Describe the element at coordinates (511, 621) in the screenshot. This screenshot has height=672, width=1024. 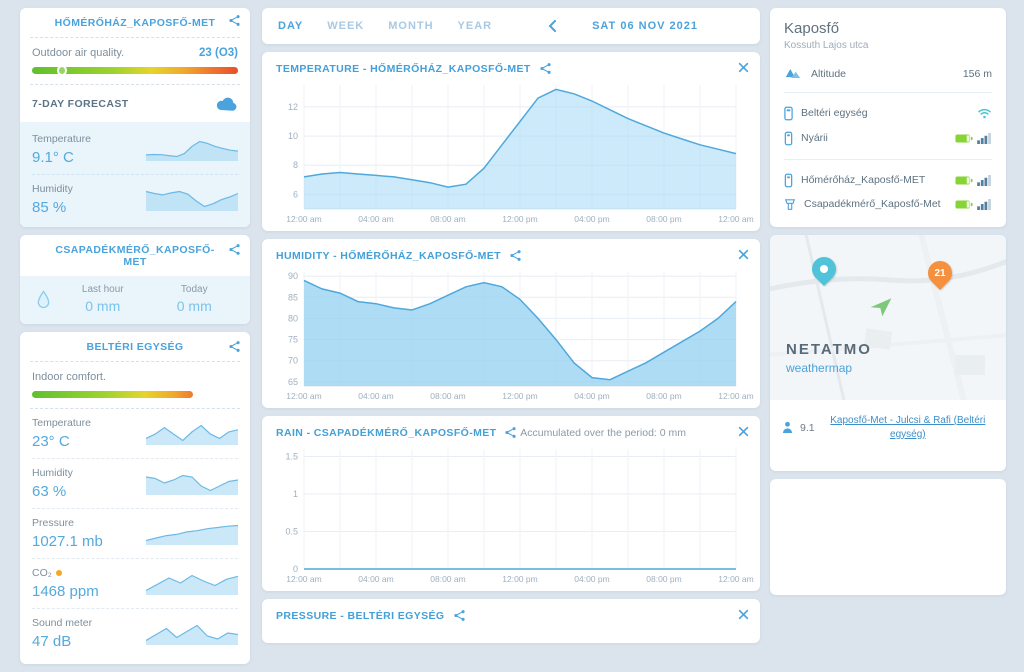
I see `pressure-chart-card: PRESSURE - BELTÉRI EGYSÉG` at that location.